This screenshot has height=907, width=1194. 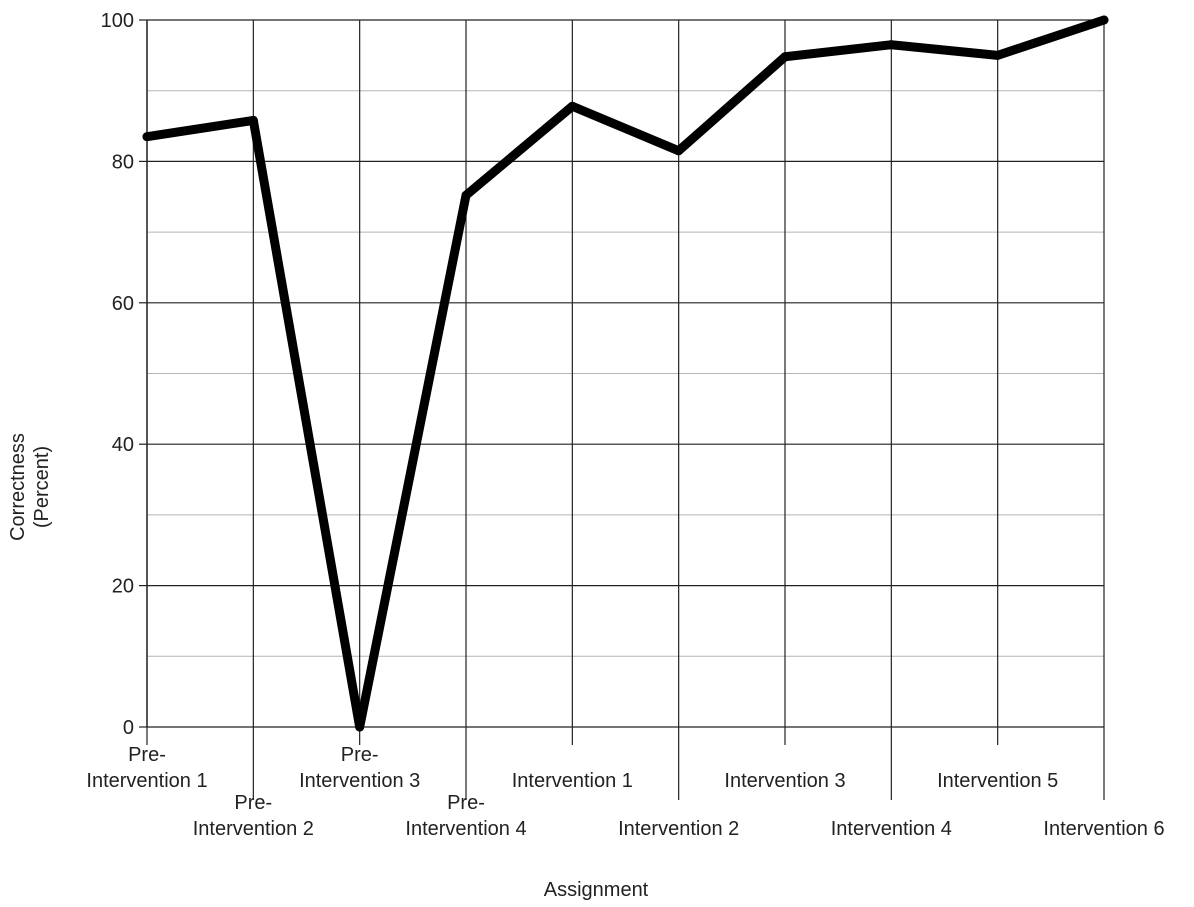 What do you see at coordinates (678, 829) in the screenshot?
I see `x-tick-label: Intervention 2` at bounding box center [678, 829].